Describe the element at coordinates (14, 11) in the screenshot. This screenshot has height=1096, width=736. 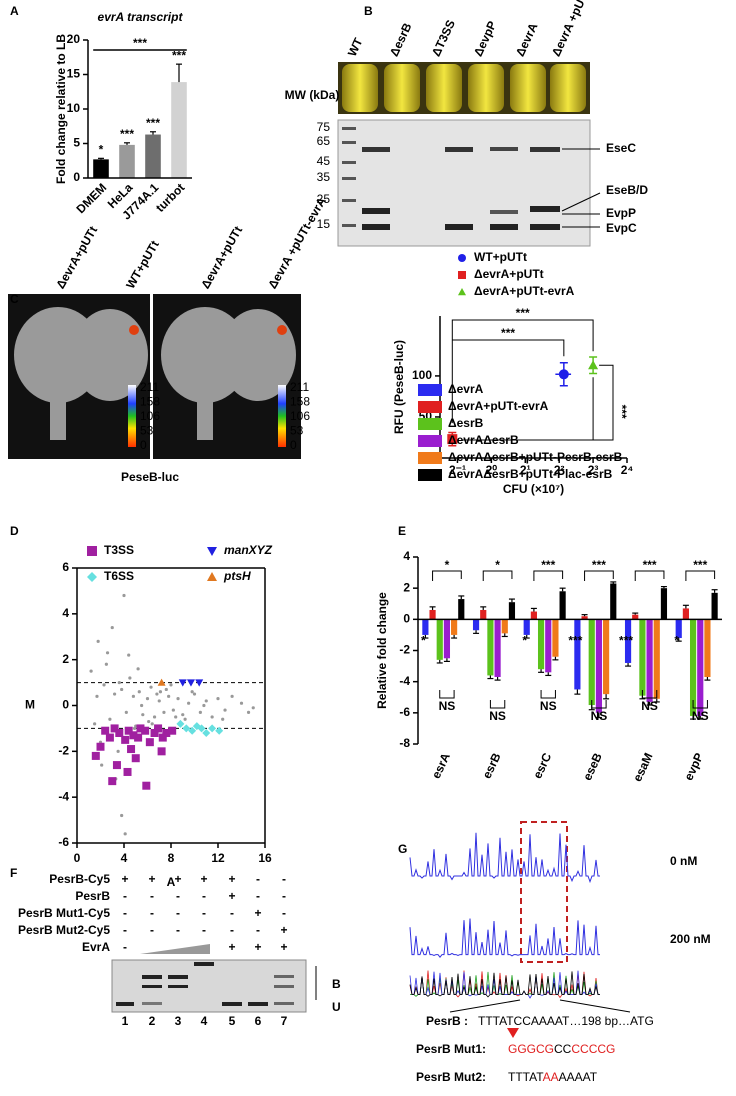
I see `panel-letter: A` at that location.